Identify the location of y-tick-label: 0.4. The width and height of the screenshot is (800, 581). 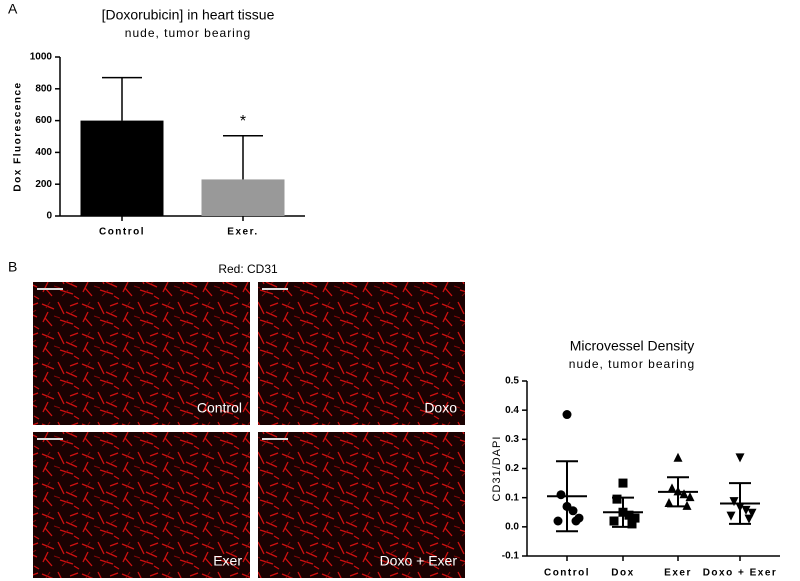
(512, 410).